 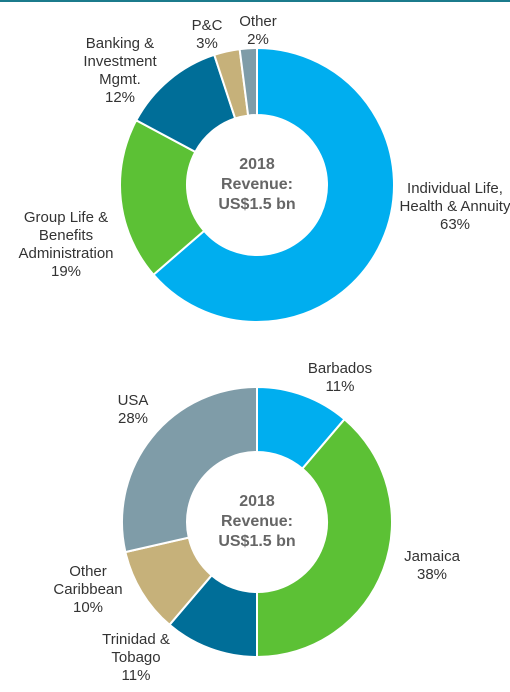 I want to click on category-label: P&C, so click(x=207, y=25).